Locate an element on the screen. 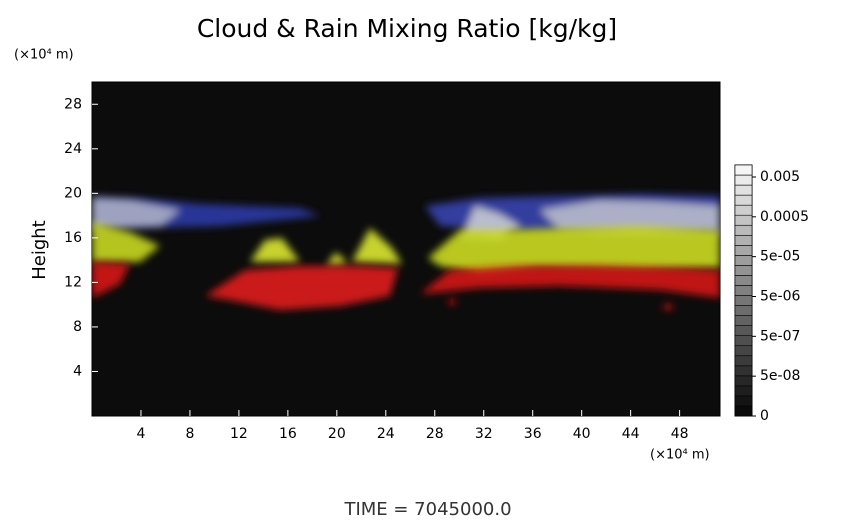 The height and width of the screenshot is (523, 854). x-tick-label: 48 is located at coordinates (680, 434).